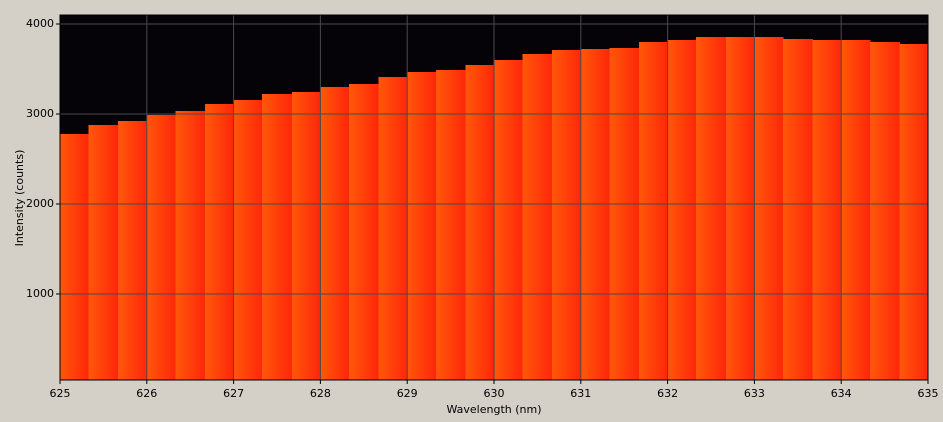 This screenshot has height=422, width=943. Describe the element at coordinates (841, 393) in the screenshot. I see `x-tick-label: 634` at that location.